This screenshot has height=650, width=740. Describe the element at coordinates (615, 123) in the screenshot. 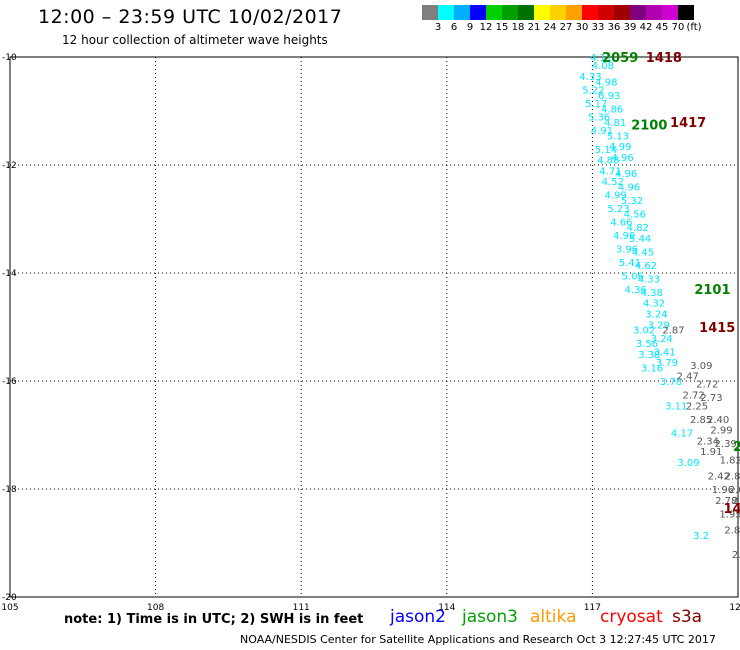

I see `swh-value-label: 4.81` at that location.